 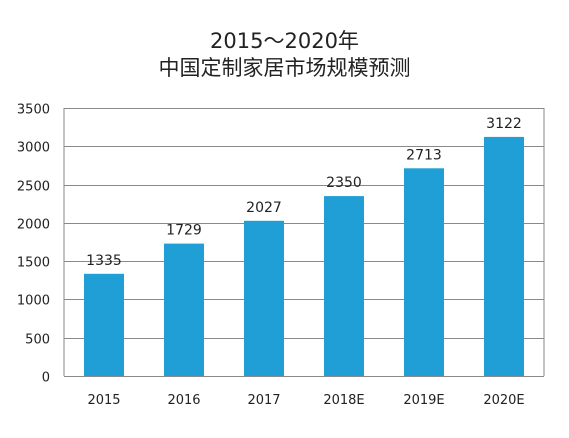 I want to click on x-tick-label: 2015, so click(x=103, y=400).